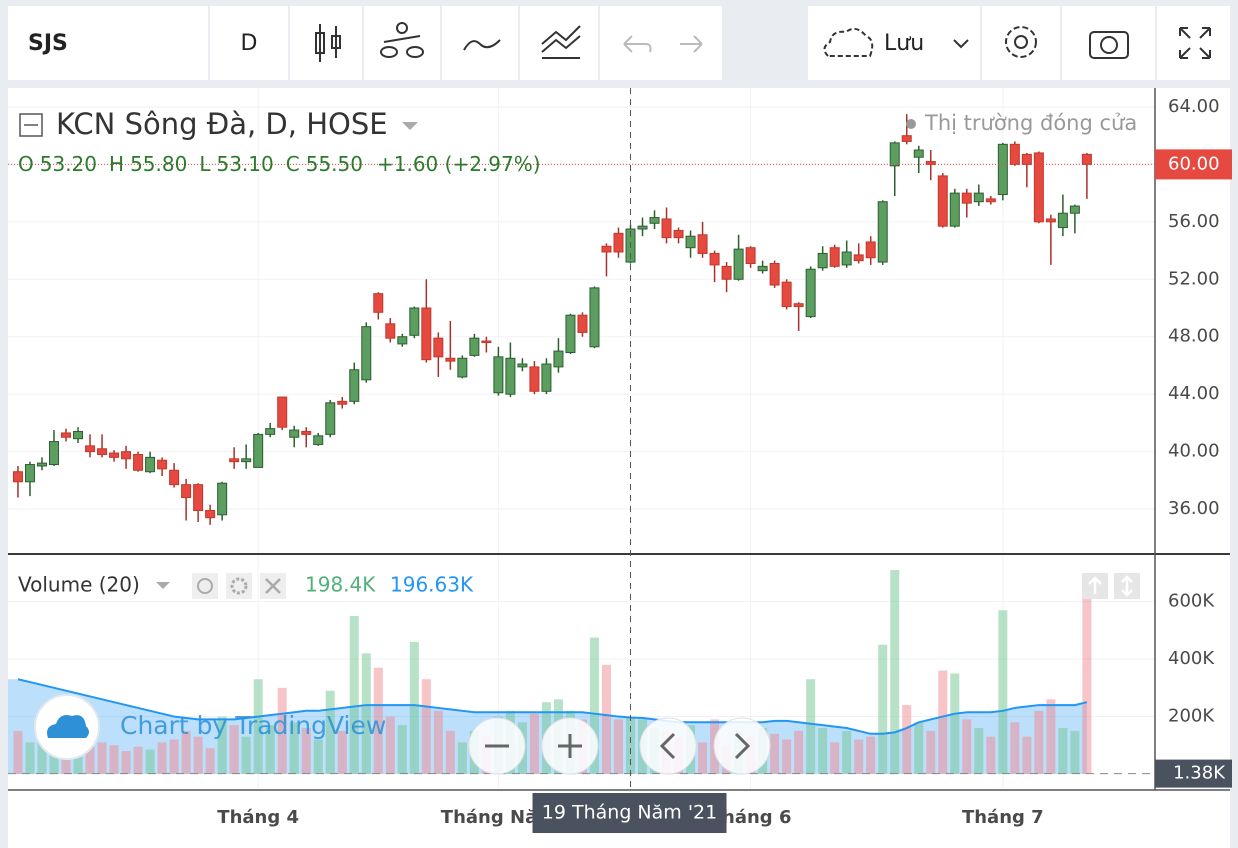 This screenshot has height=848, width=1238. I want to click on volume-title: Volume (20), so click(79, 585).